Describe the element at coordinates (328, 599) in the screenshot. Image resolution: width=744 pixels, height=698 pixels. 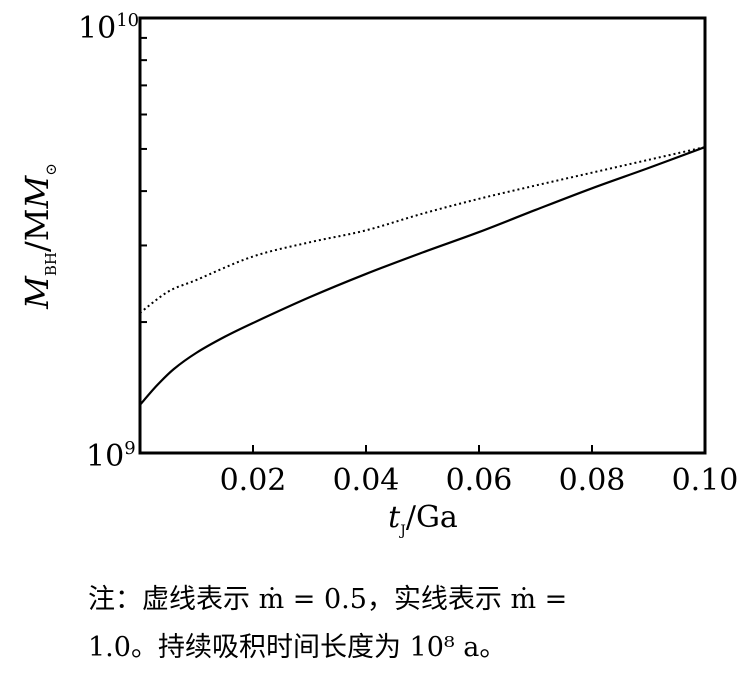
I see `caption-line-1: 注：虚线表示 ṁ = 0.5，实线表示 ṁ =` at that location.